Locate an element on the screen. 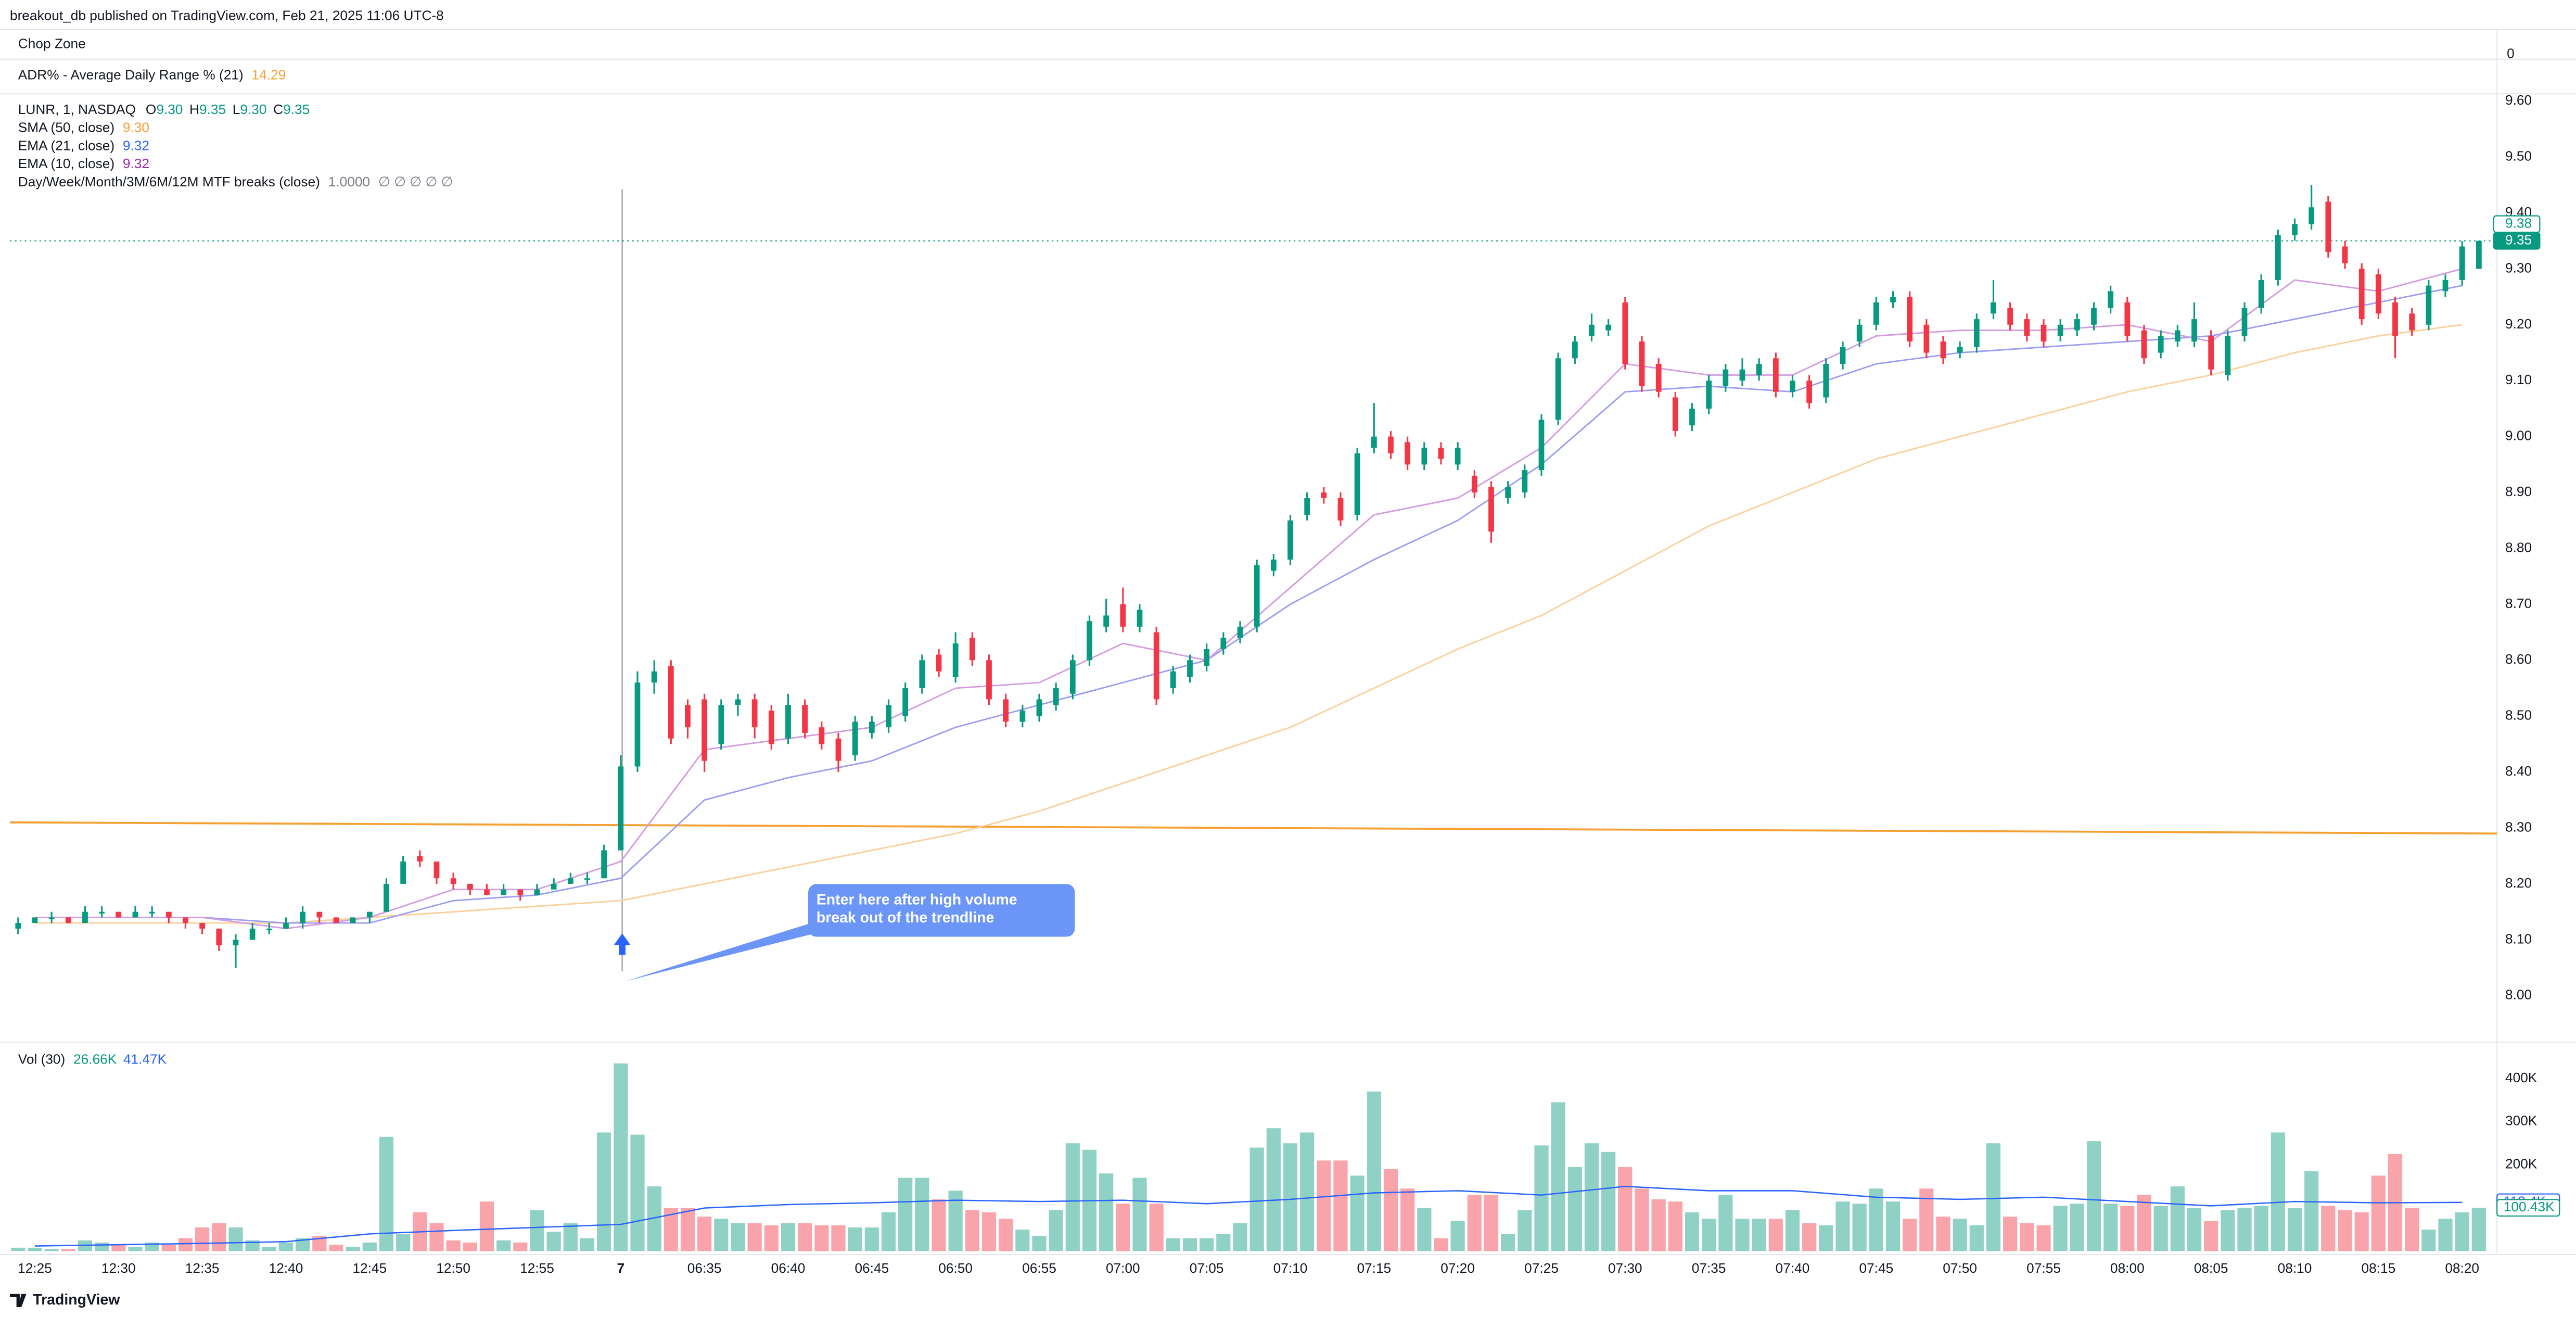 This screenshot has height=1317, width=2576. callout-box is located at coordinates (941, 910).